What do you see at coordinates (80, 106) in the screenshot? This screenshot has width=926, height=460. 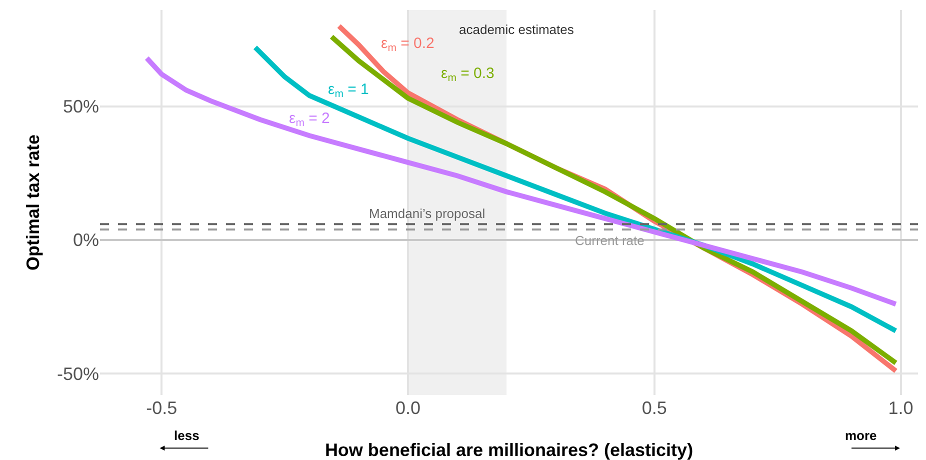 I see `y-tick-label: 50%` at bounding box center [80, 106].